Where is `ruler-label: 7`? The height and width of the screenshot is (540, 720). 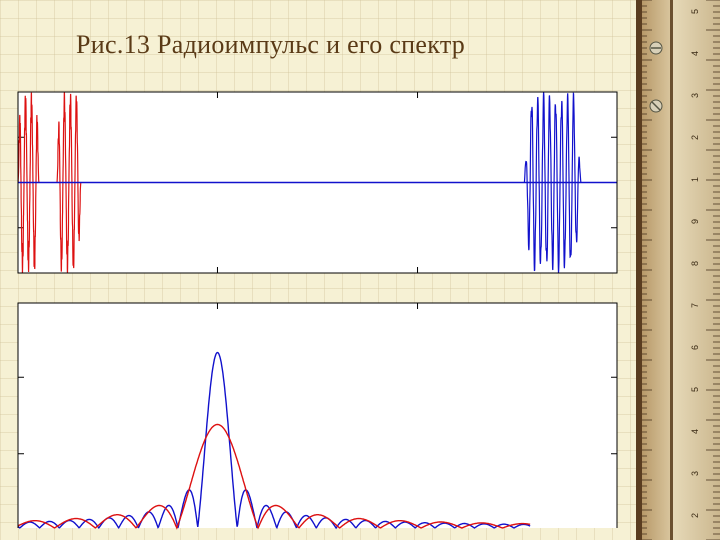 ruler-label: 7 is located at coordinates (695, 305).